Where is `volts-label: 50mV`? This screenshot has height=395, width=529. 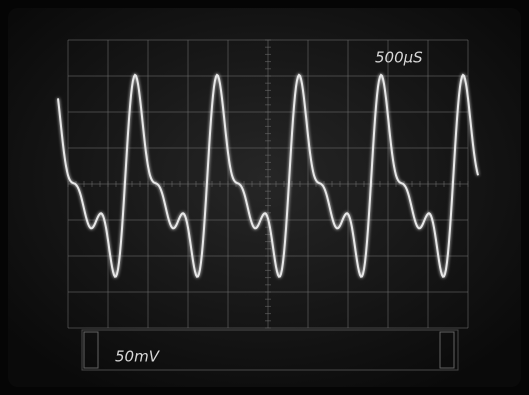 volts-label: 50mV is located at coordinates (138, 357).